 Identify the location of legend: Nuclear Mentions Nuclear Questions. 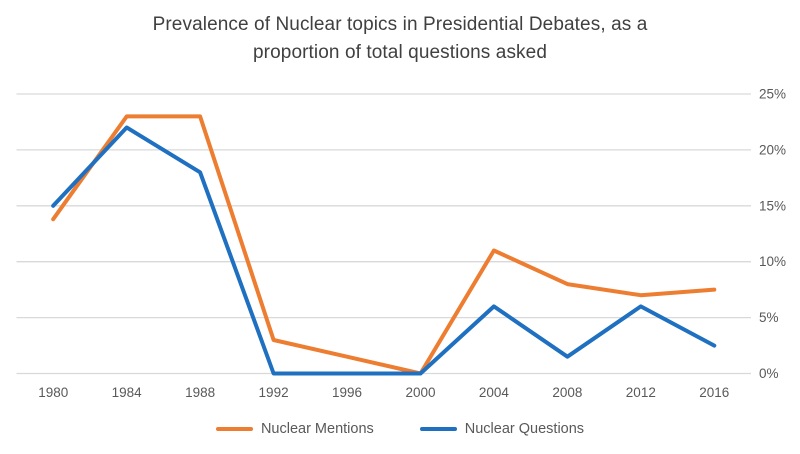
(400, 429).